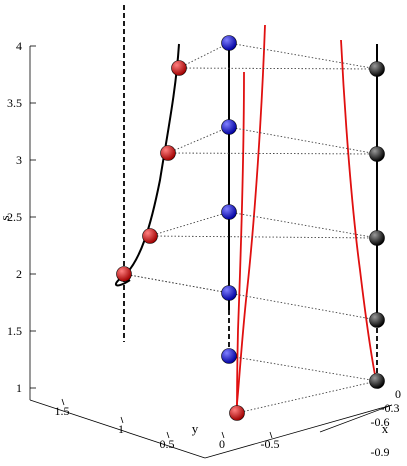  I want to click on y-tick-label: 0.5, so click(167, 444).